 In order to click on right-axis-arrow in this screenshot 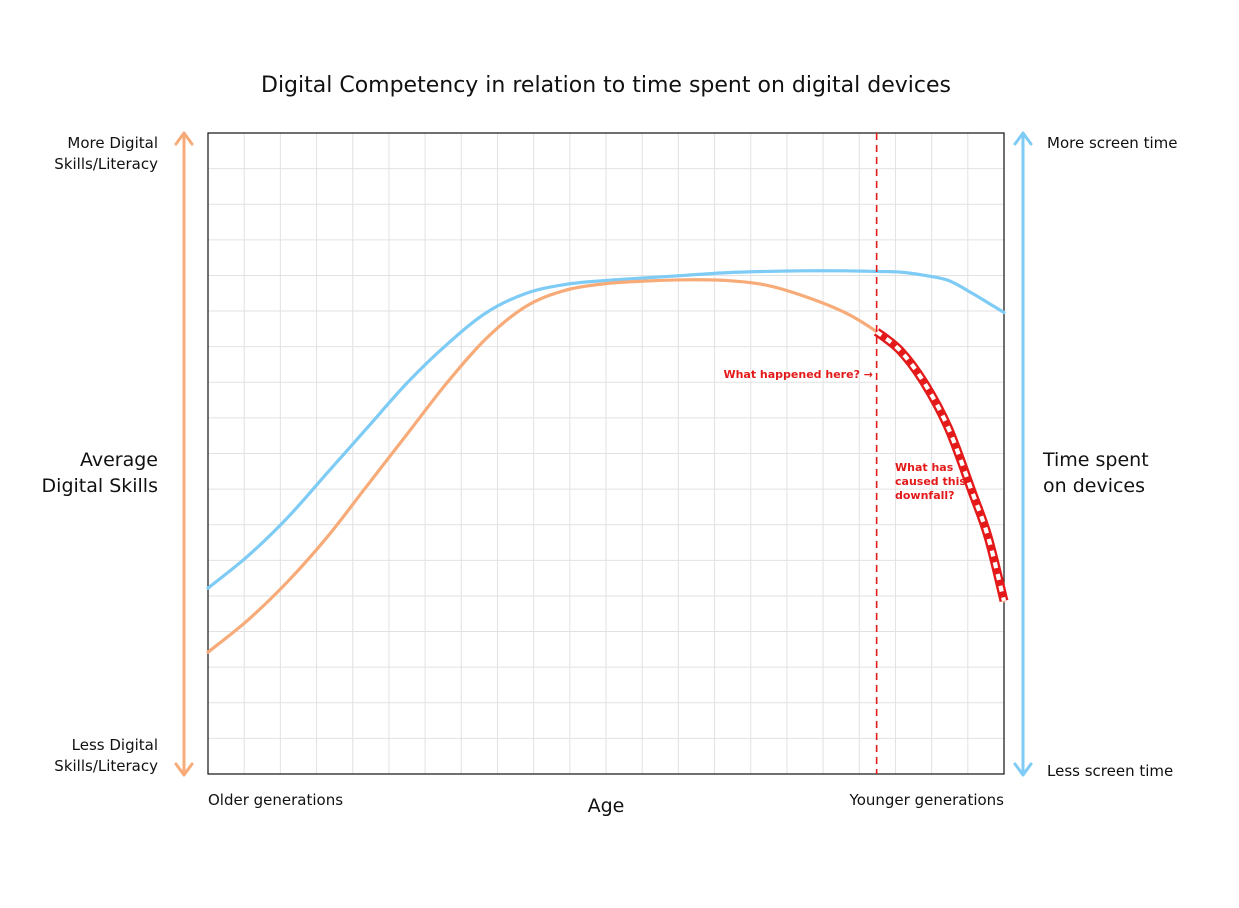, I will do `click(1023, 454)`.